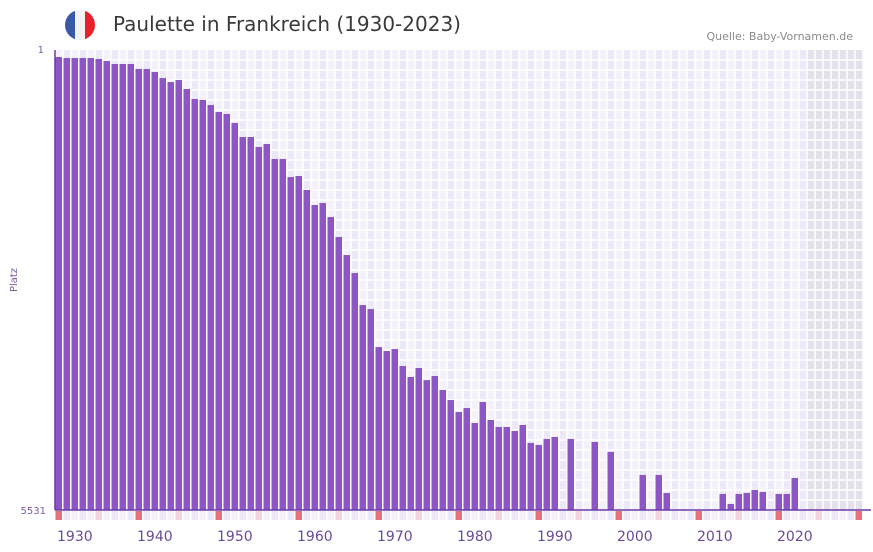 This screenshot has width=873, height=552. Describe the element at coordinates (794, 515) in the screenshot. I see `year-marker-2022` at that location.